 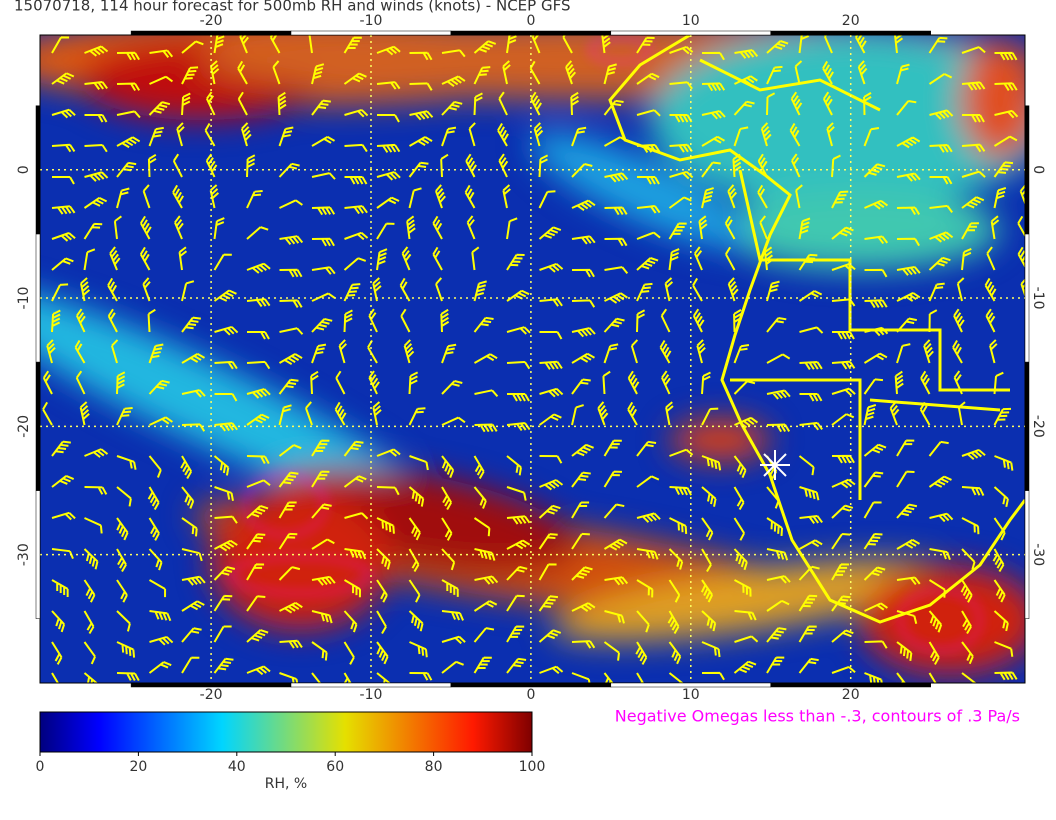 What do you see at coordinates (24, 554) in the screenshot?
I see `y-tick-label: -30` at bounding box center [24, 554].